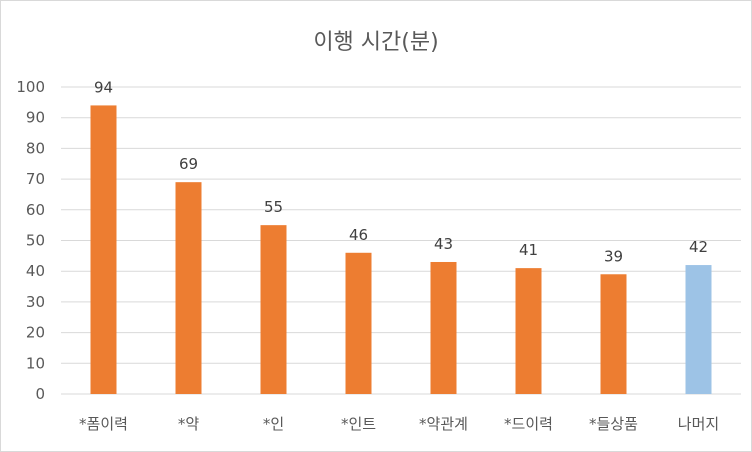 This screenshot has height=452, width=752. I want to click on y-tick-label: 100, so click(30, 87).